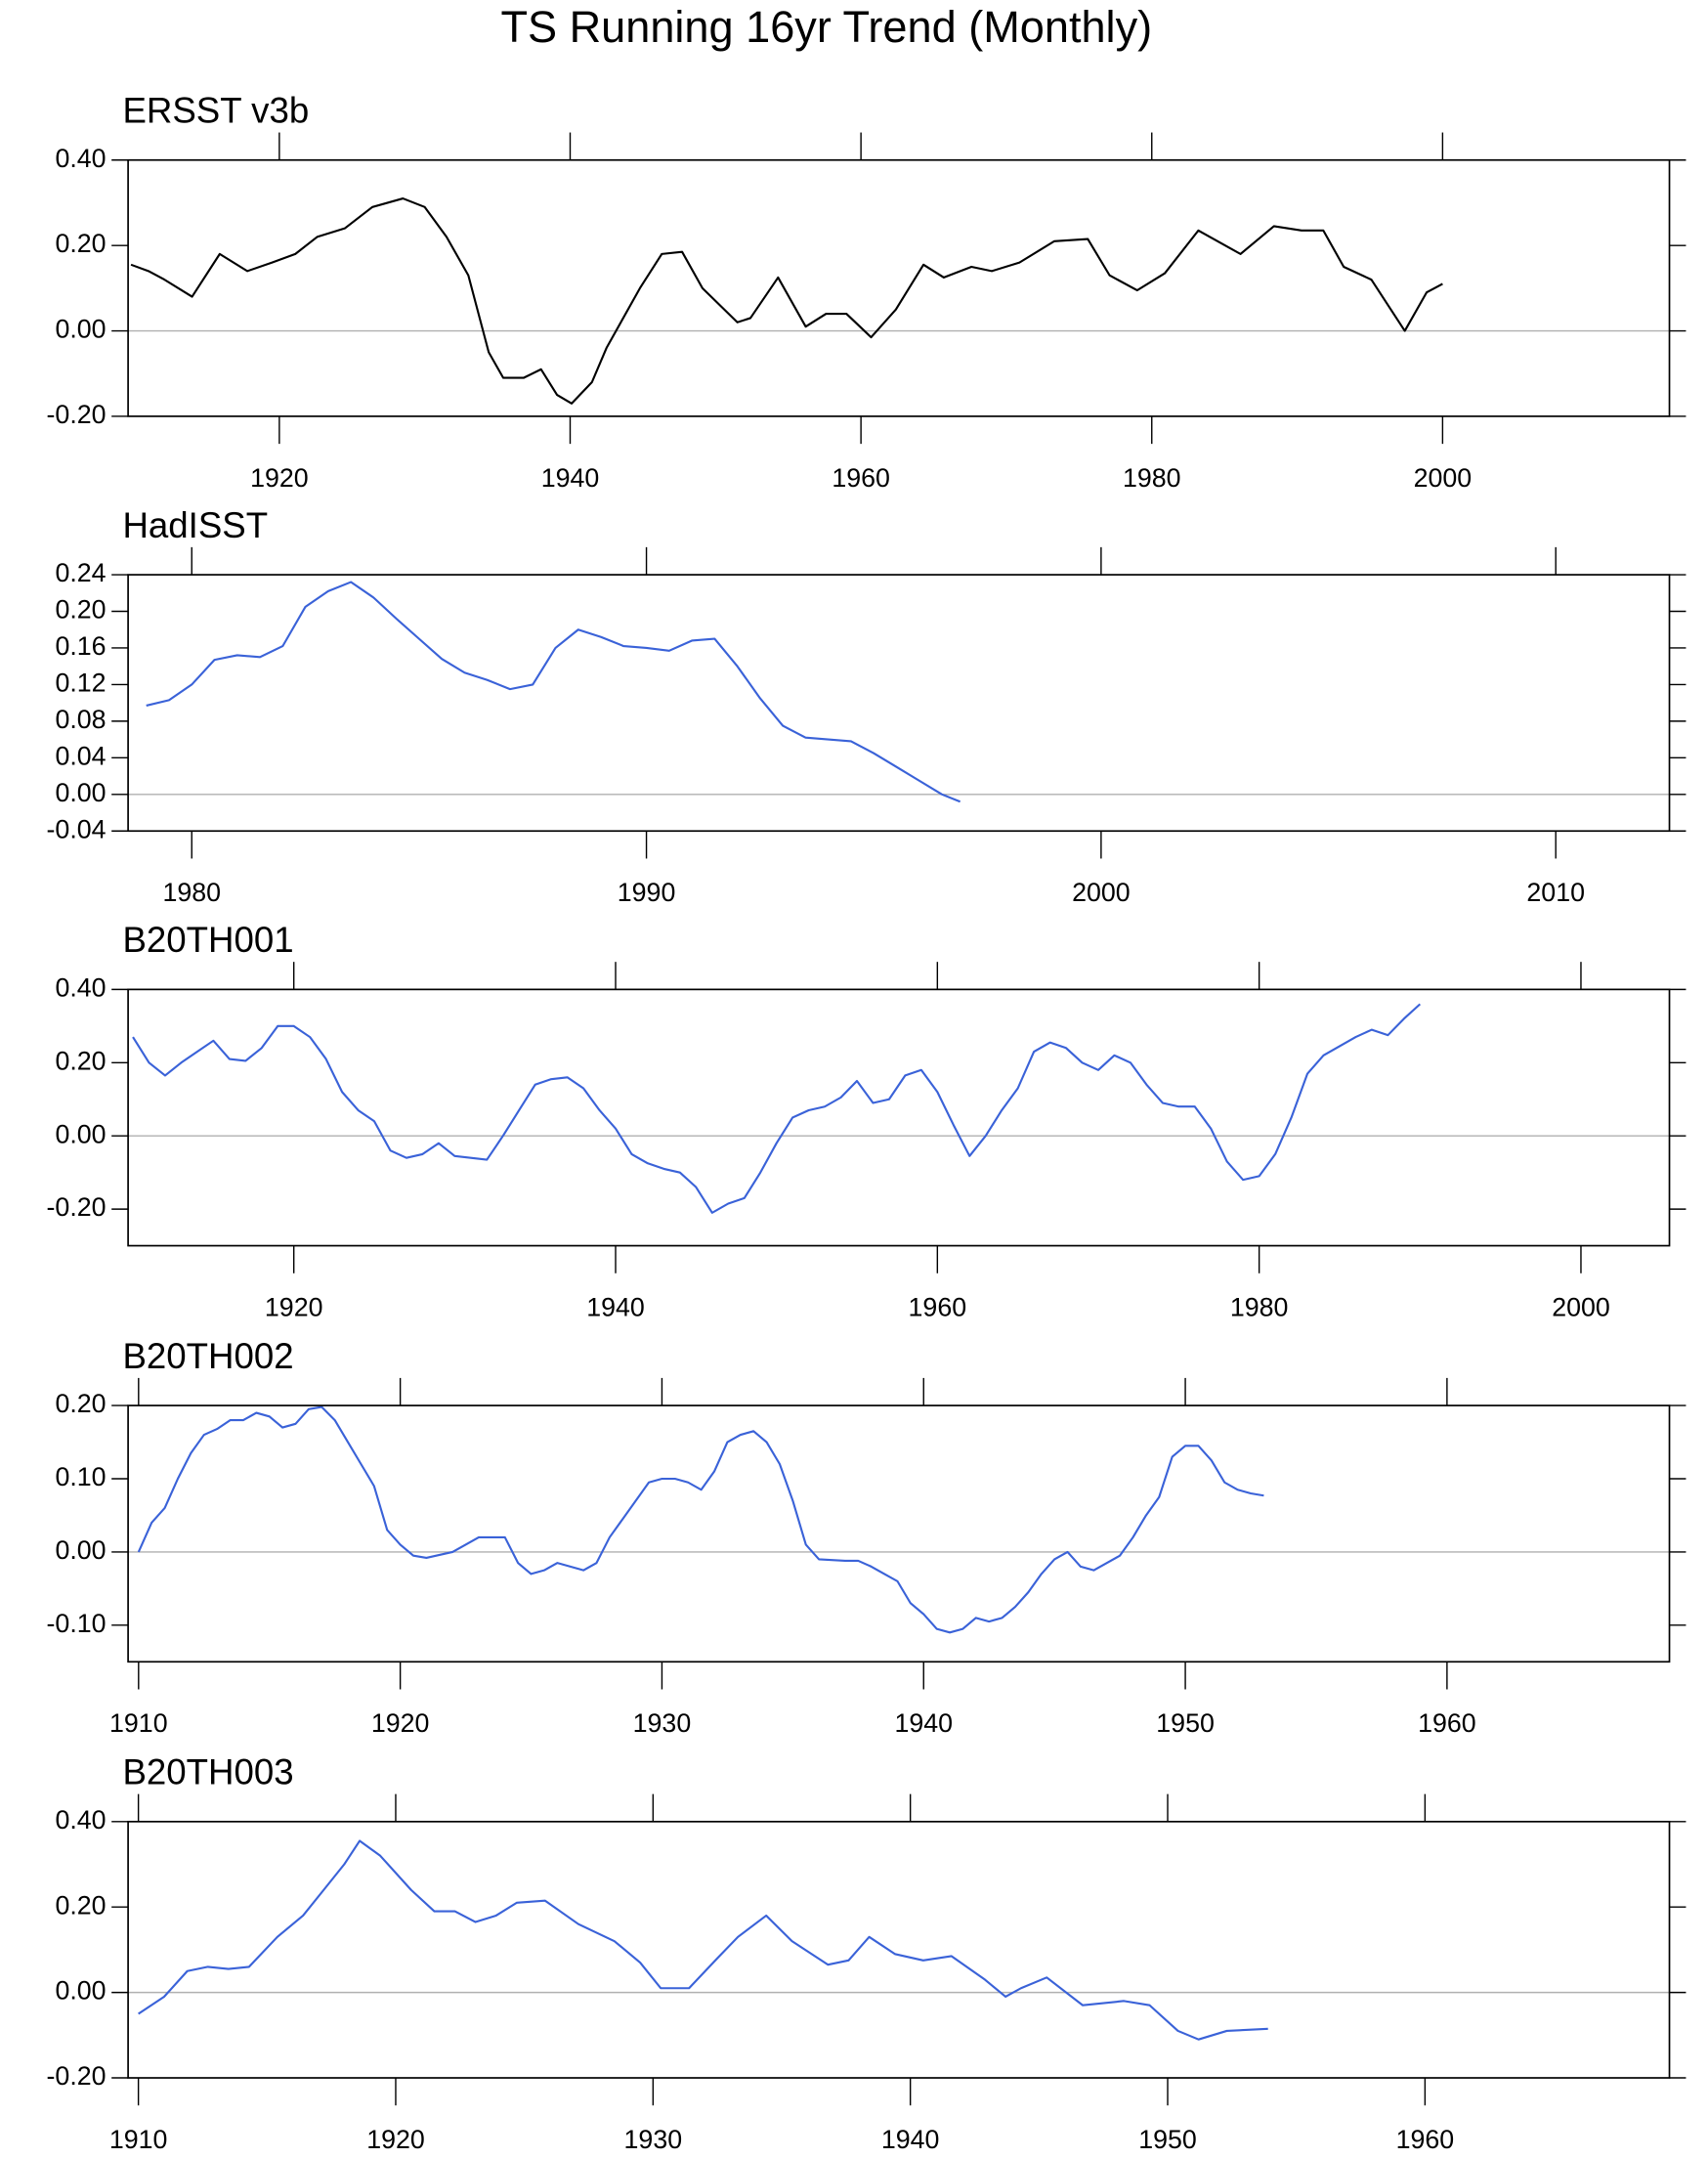 The width and height of the screenshot is (1708, 2158). Describe the element at coordinates (77, 828) in the screenshot. I see `y-tick-label: -0.04` at that location.